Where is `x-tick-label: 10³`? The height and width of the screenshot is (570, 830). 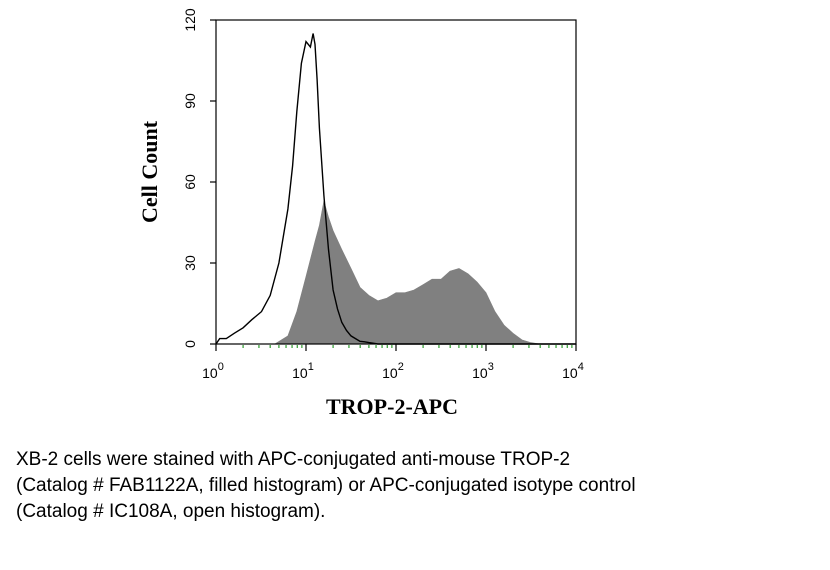 x-tick-label: 10³ is located at coordinates (483, 371).